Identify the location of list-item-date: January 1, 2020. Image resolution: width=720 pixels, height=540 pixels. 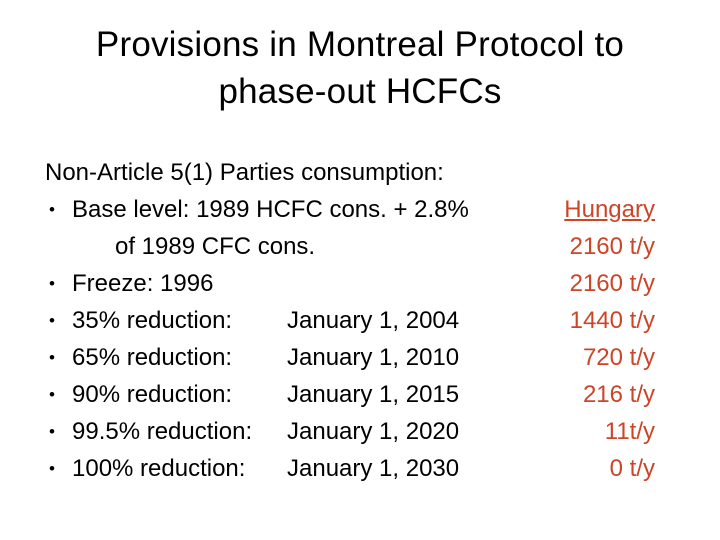
(373, 431).